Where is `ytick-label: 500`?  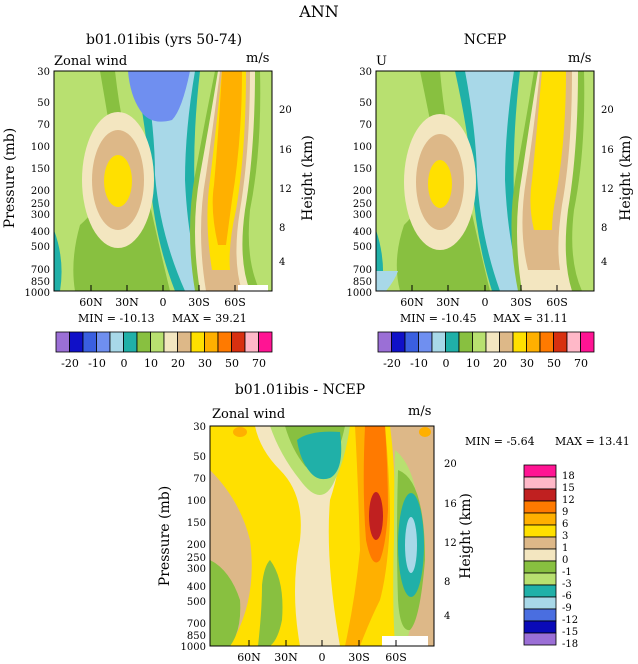
ytick-label: 500 is located at coordinates (40, 247).